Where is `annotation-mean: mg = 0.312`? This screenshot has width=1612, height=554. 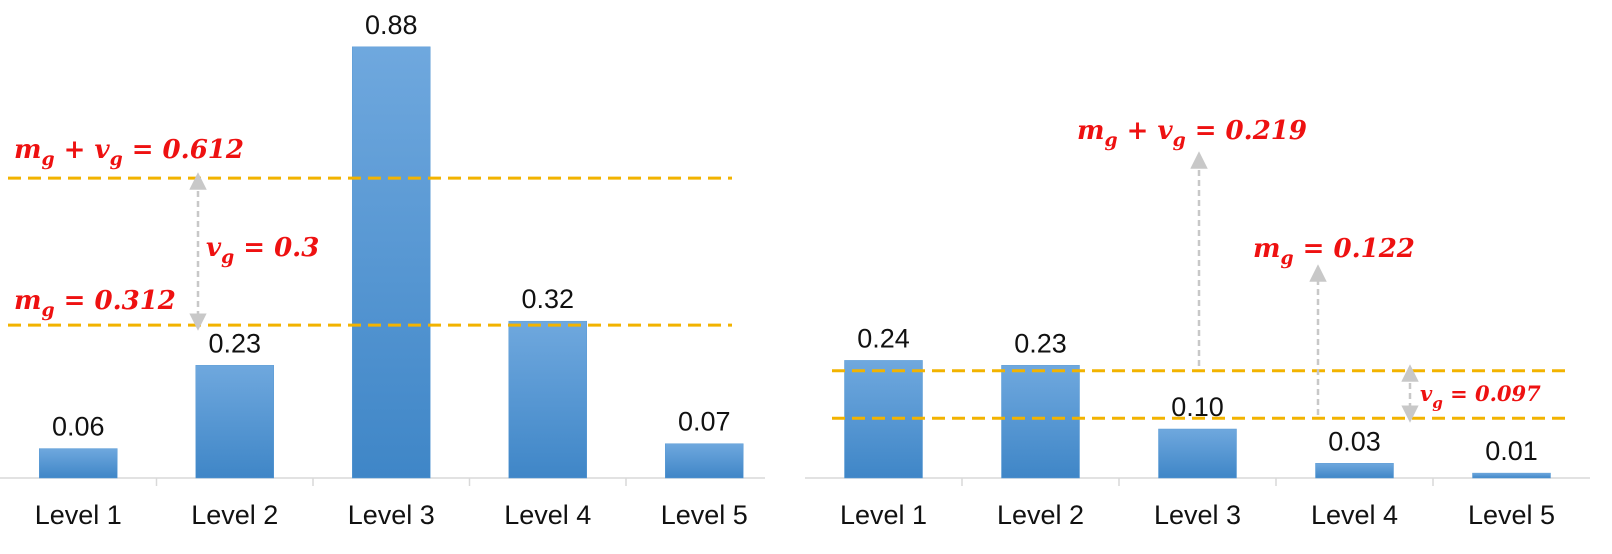
annotation-mean: mg = 0.312 is located at coordinates (95, 303).